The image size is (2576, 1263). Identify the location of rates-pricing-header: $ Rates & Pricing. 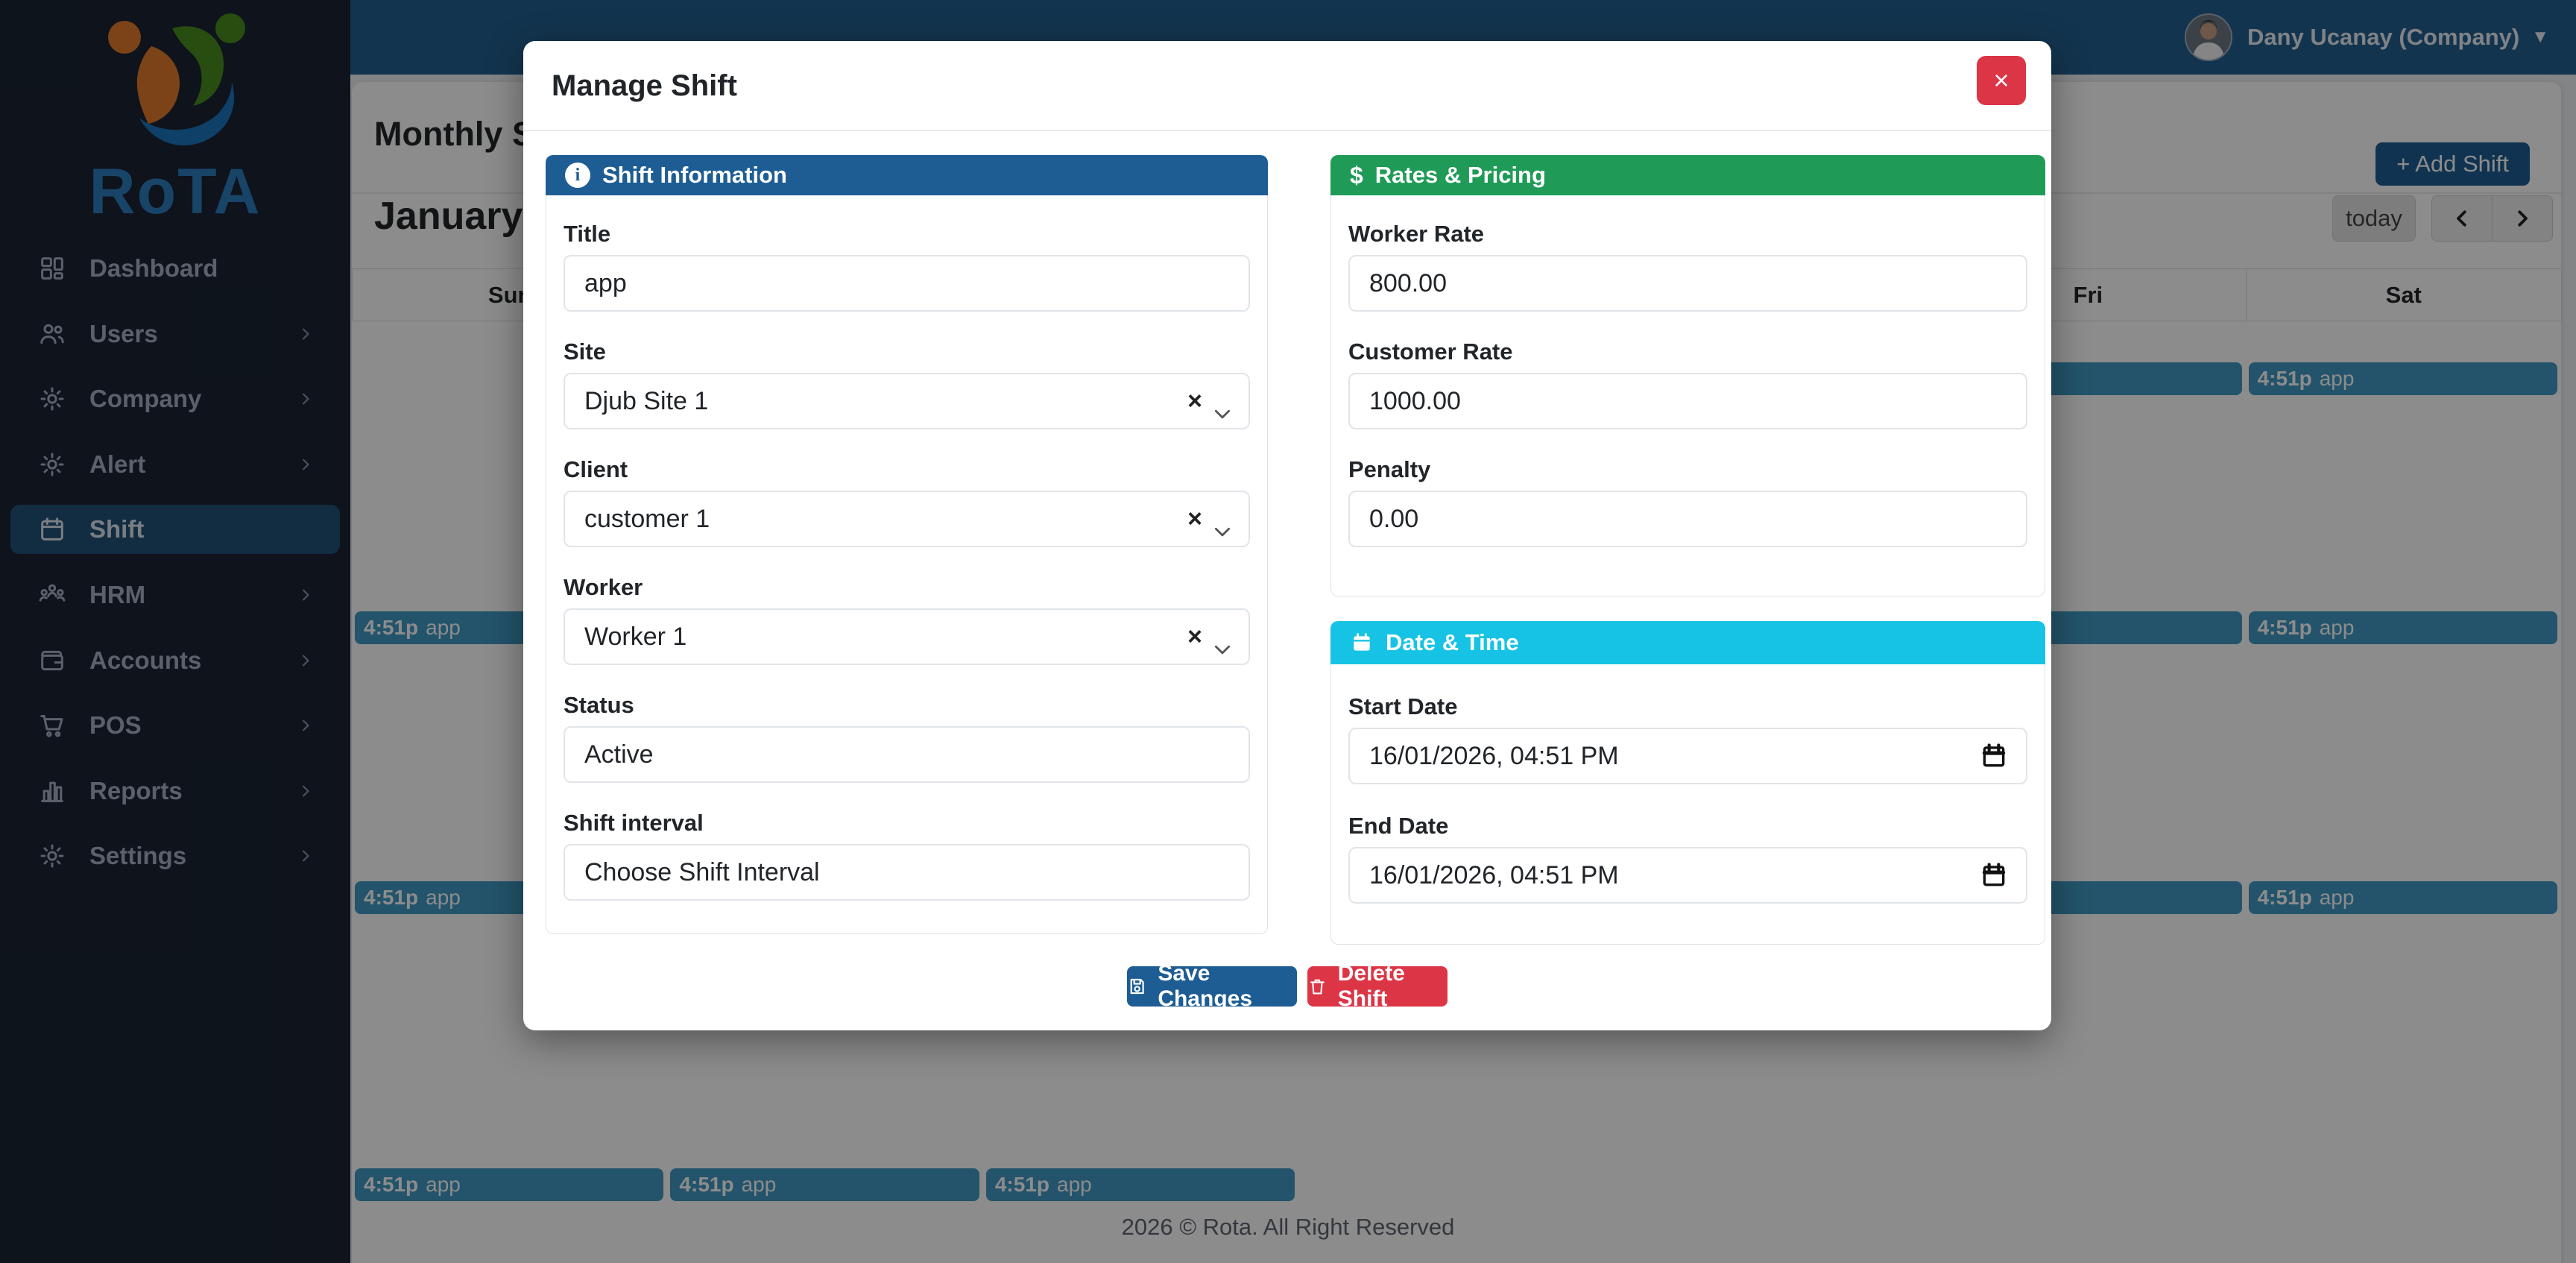
(1687, 175).